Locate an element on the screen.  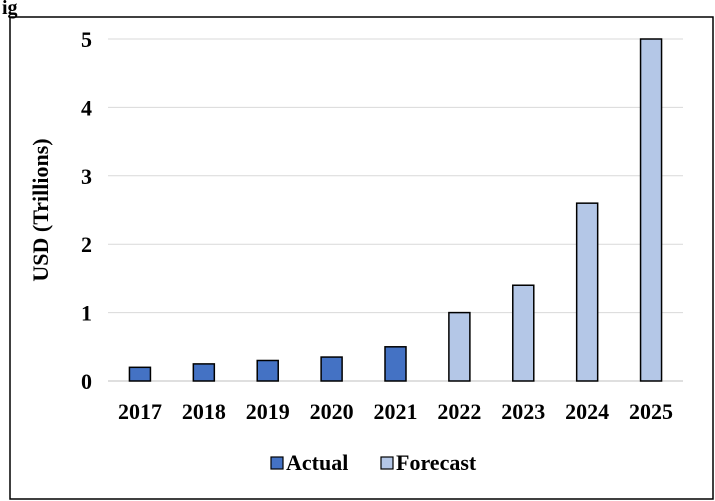
legend-swatch-forecast is located at coordinates (387, 463).